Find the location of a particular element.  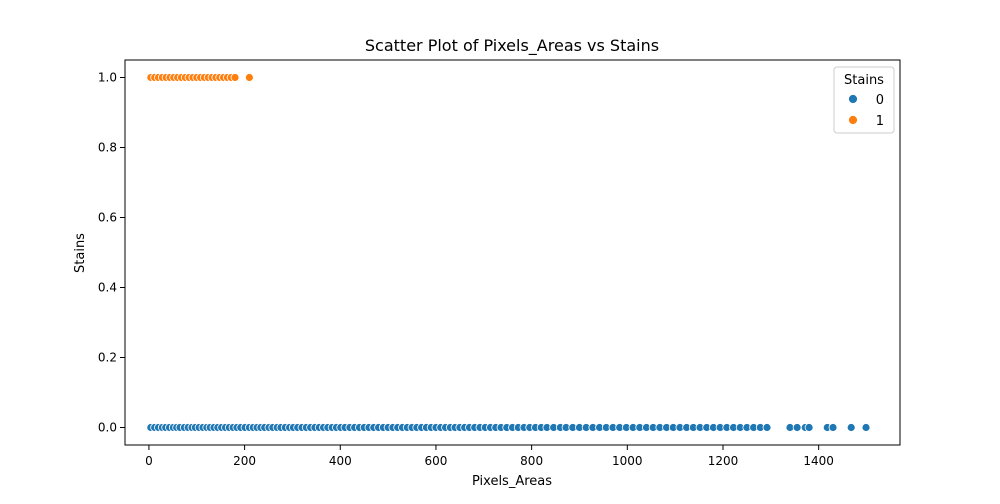

x-tick-label: 1000 is located at coordinates (627, 461).